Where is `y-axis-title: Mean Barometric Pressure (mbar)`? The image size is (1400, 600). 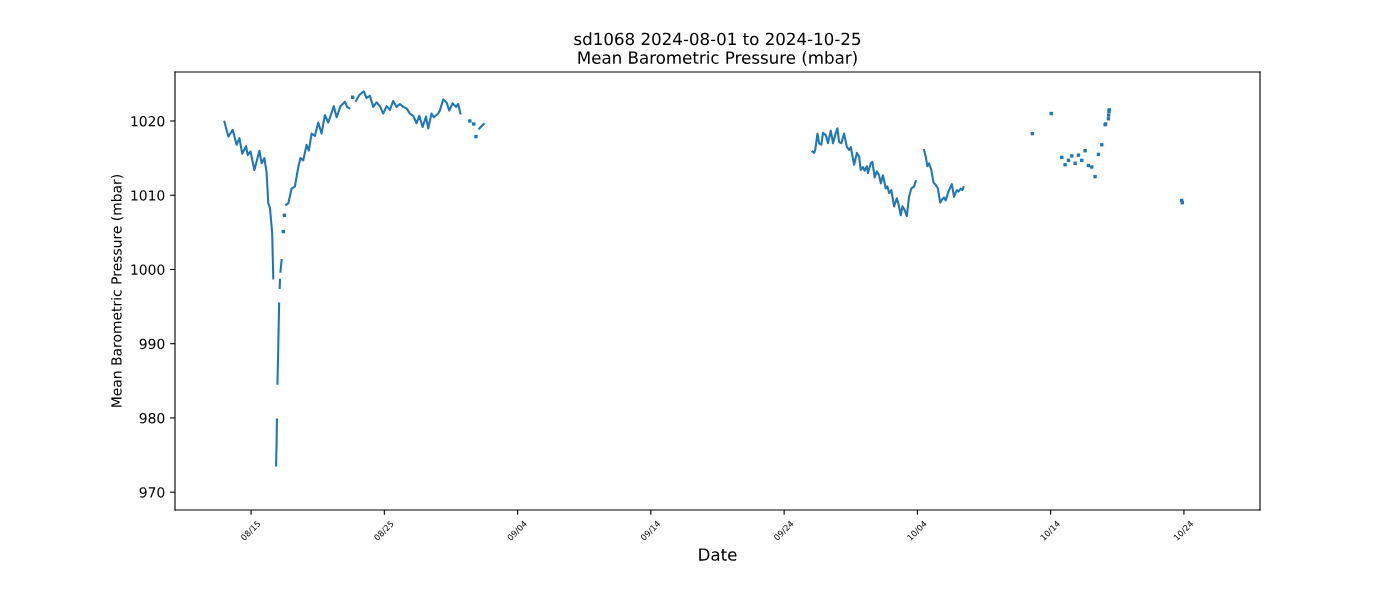 y-axis-title: Mean Barometric Pressure (mbar) is located at coordinates (117, 290).